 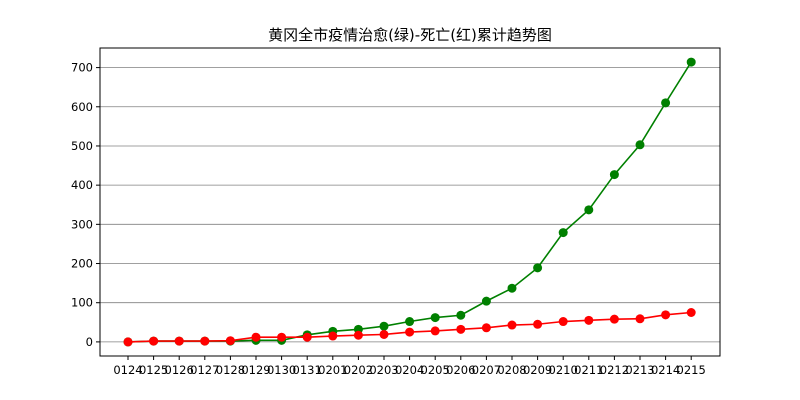 What do you see at coordinates (358, 370) in the screenshot?
I see `x-tick-label-0202: 0202` at bounding box center [358, 370].